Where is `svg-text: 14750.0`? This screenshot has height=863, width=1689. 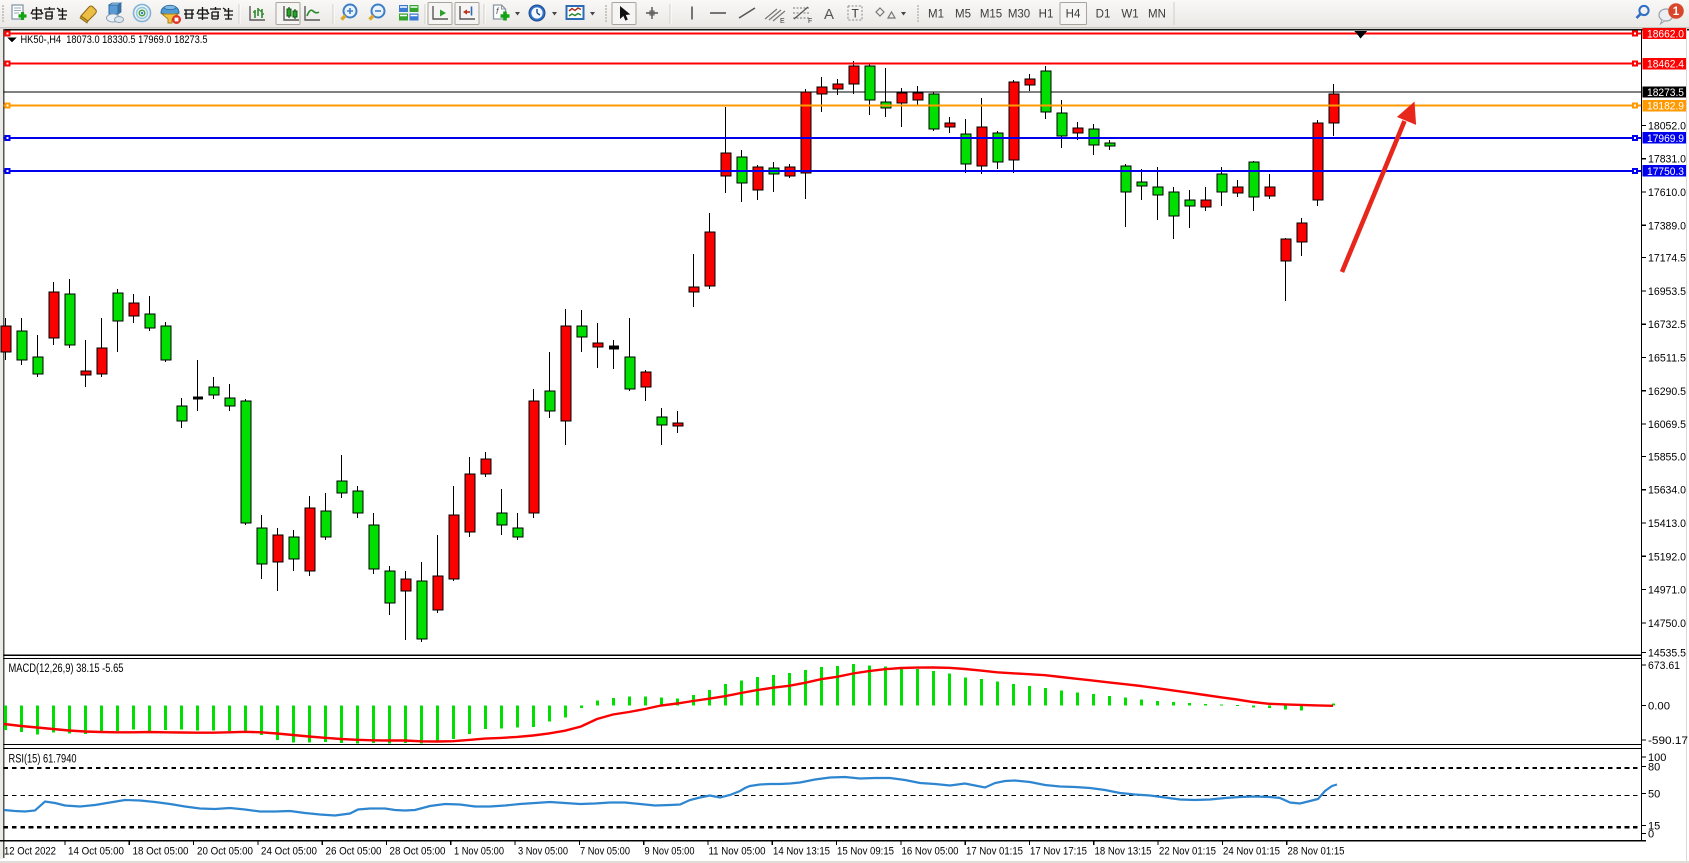 svg-text: 14750.0 is located at coordinates (1667, 624).